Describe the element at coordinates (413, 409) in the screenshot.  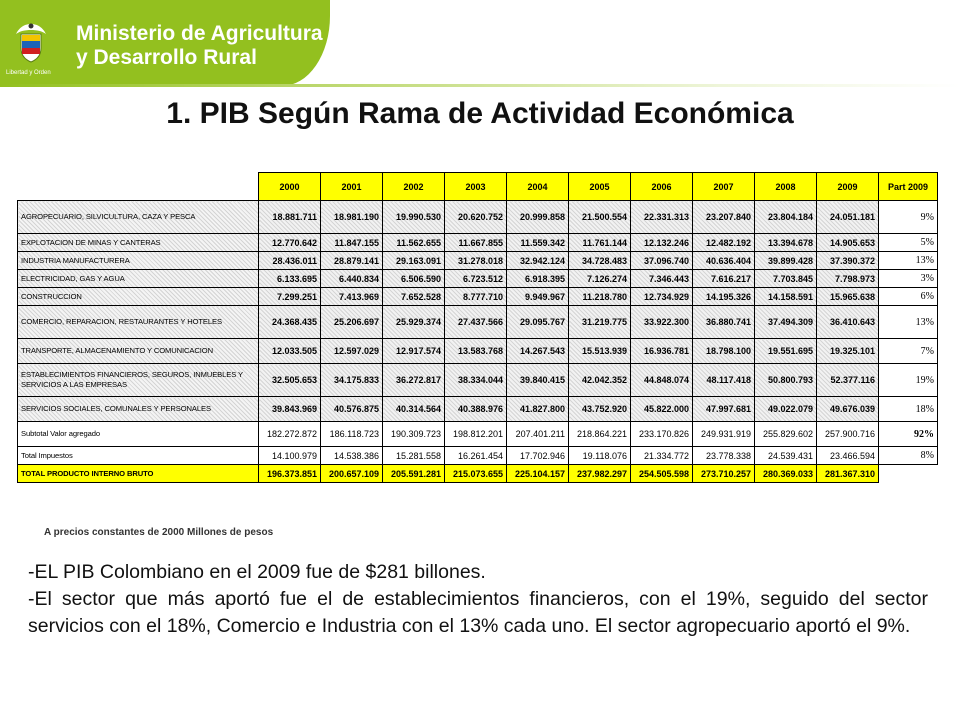
I see `value-cell: 40.314.564` at that location.